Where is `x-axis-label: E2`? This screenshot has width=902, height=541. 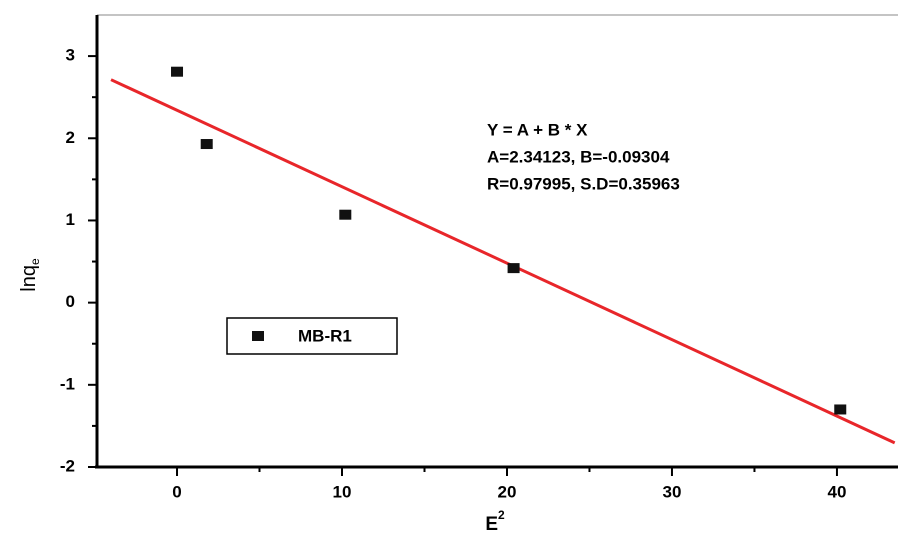
x-axis-label: E2 is located at coordinates (495, 521).